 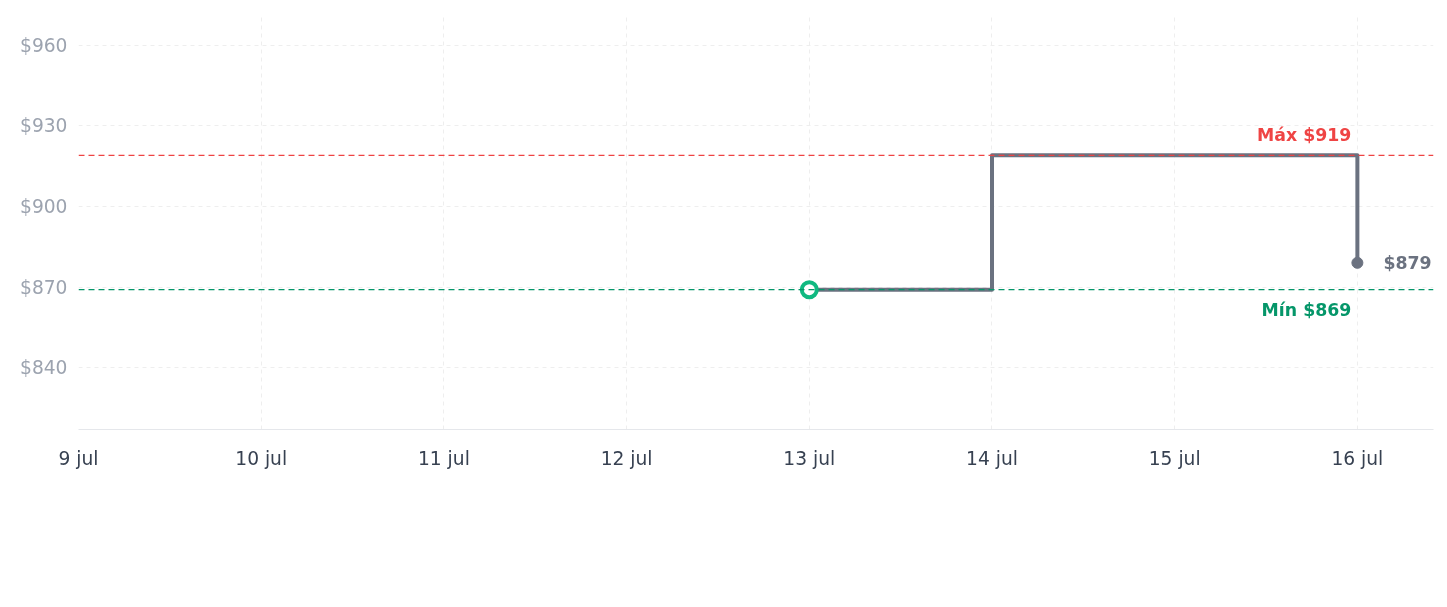 What do you see at coordinates (44, 126) in the screenshot?
I see `y-tick-label: $930` at bounding box center [44, 126].